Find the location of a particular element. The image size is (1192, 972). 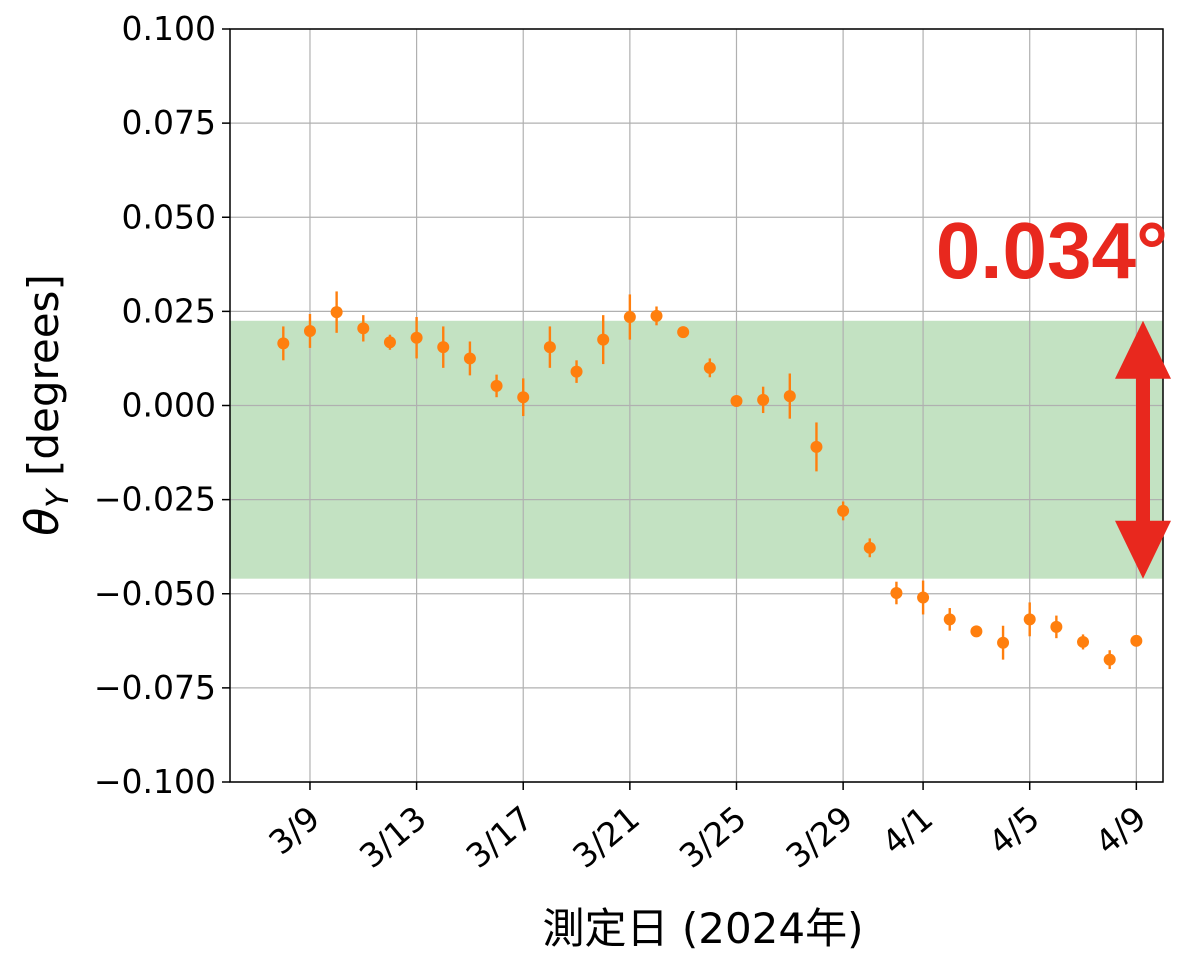

x-axis-title: 測定日 (2024年) is located at coordinates (702, 928).